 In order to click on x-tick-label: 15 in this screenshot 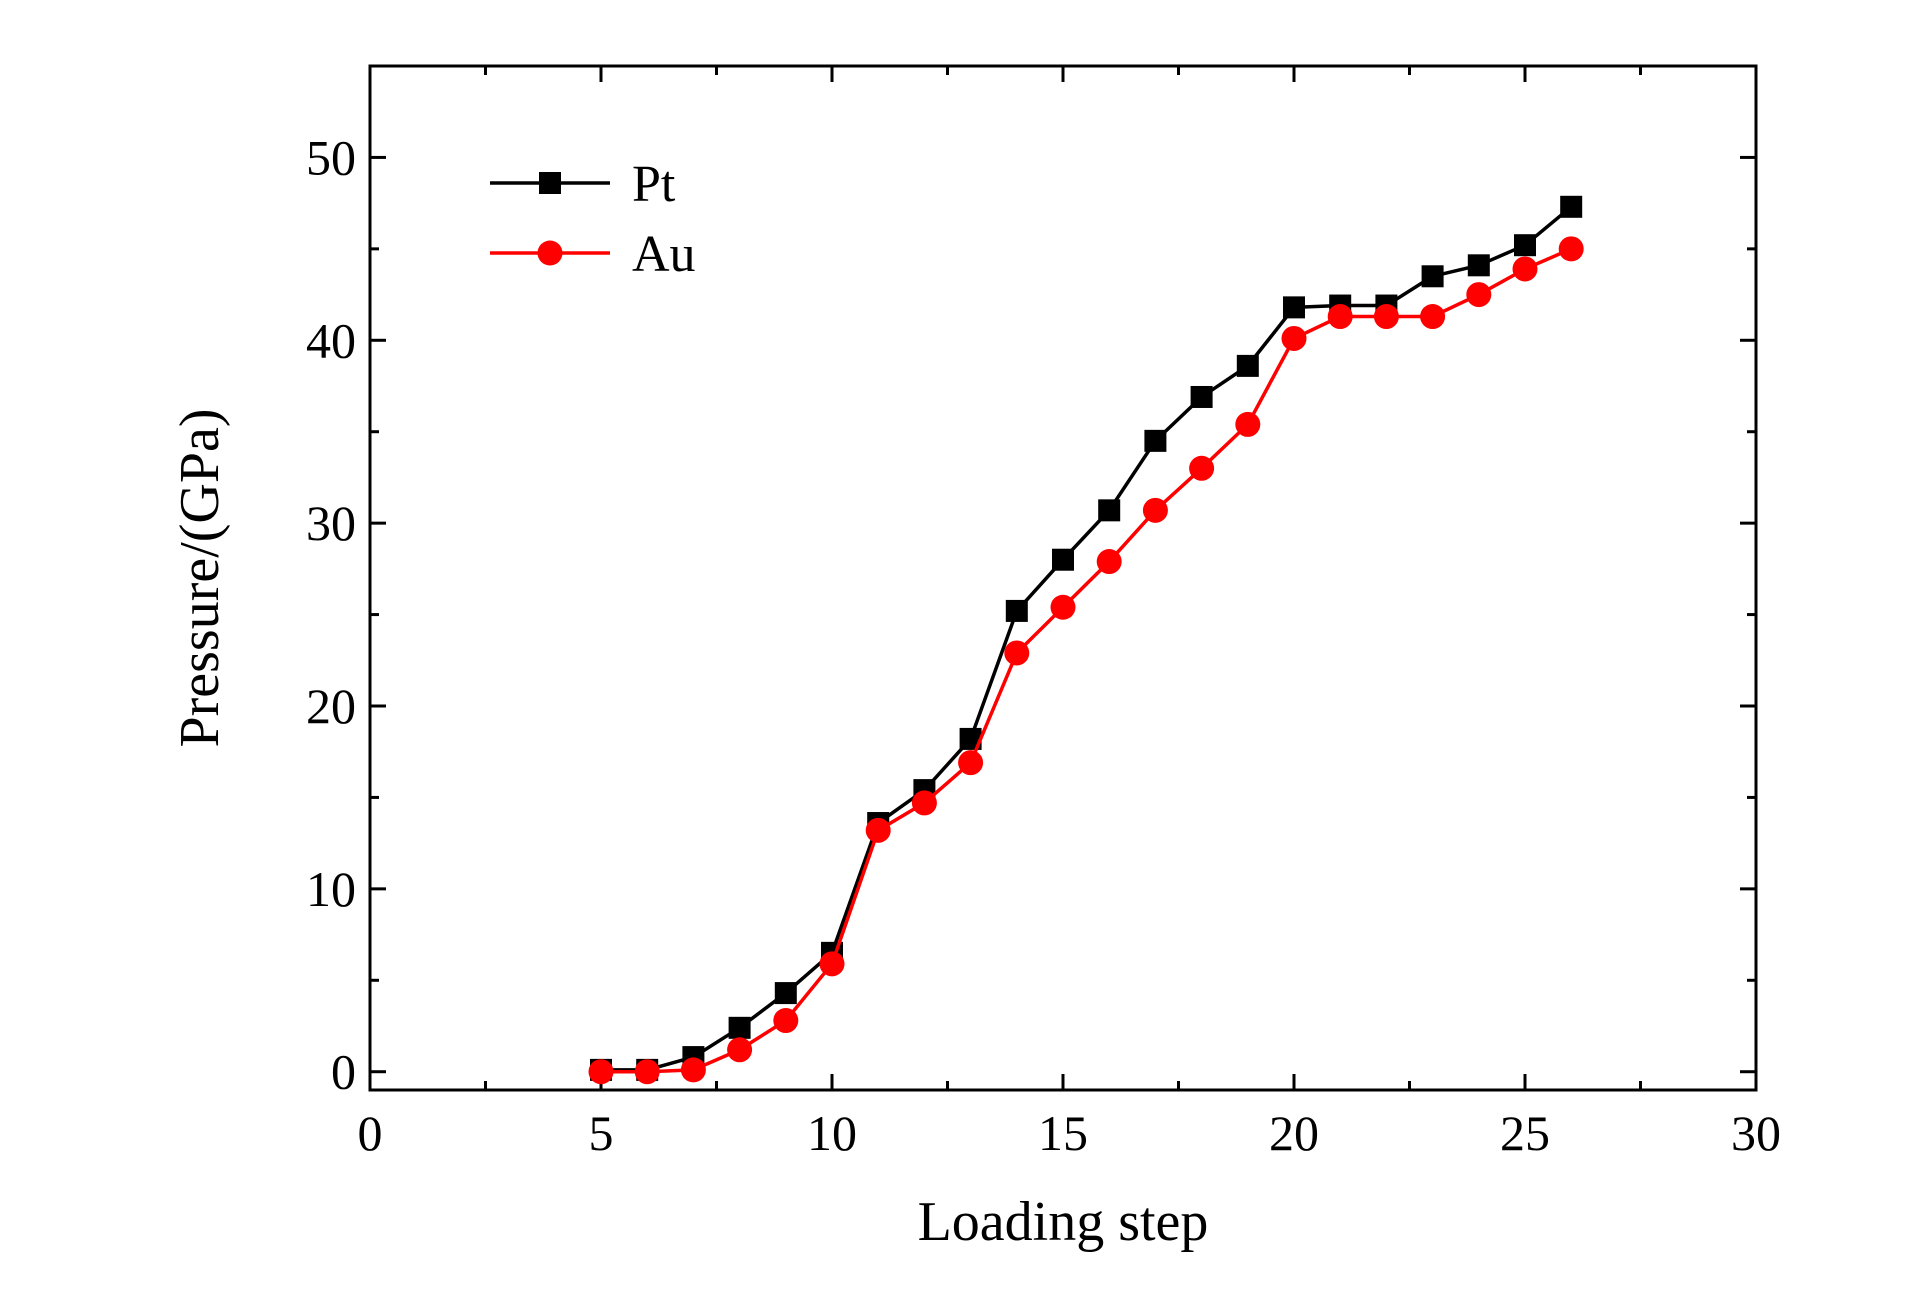, I will do `click(1063, 1133)`.